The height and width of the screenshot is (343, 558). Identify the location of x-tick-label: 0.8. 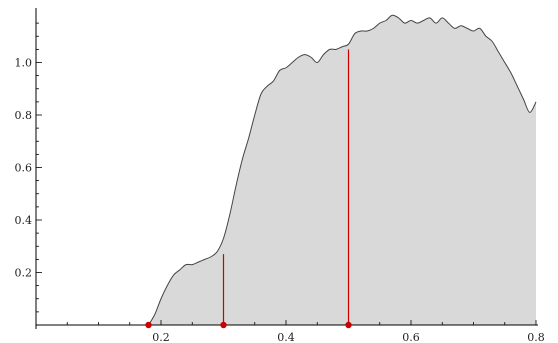
(536, 337).